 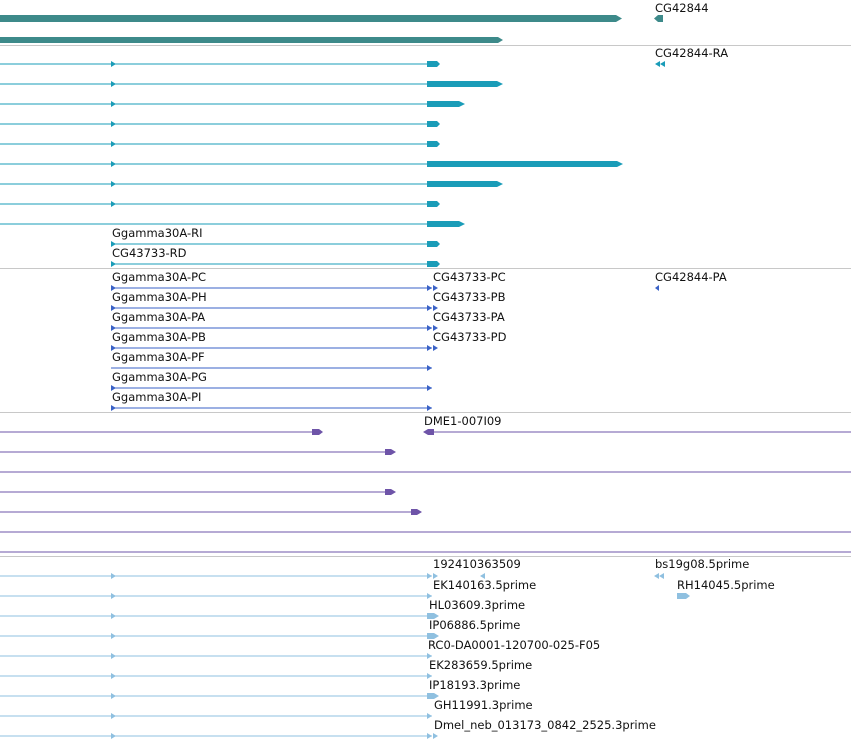 I want to click on est-label: 192410363509, so click(x=477, y=564).